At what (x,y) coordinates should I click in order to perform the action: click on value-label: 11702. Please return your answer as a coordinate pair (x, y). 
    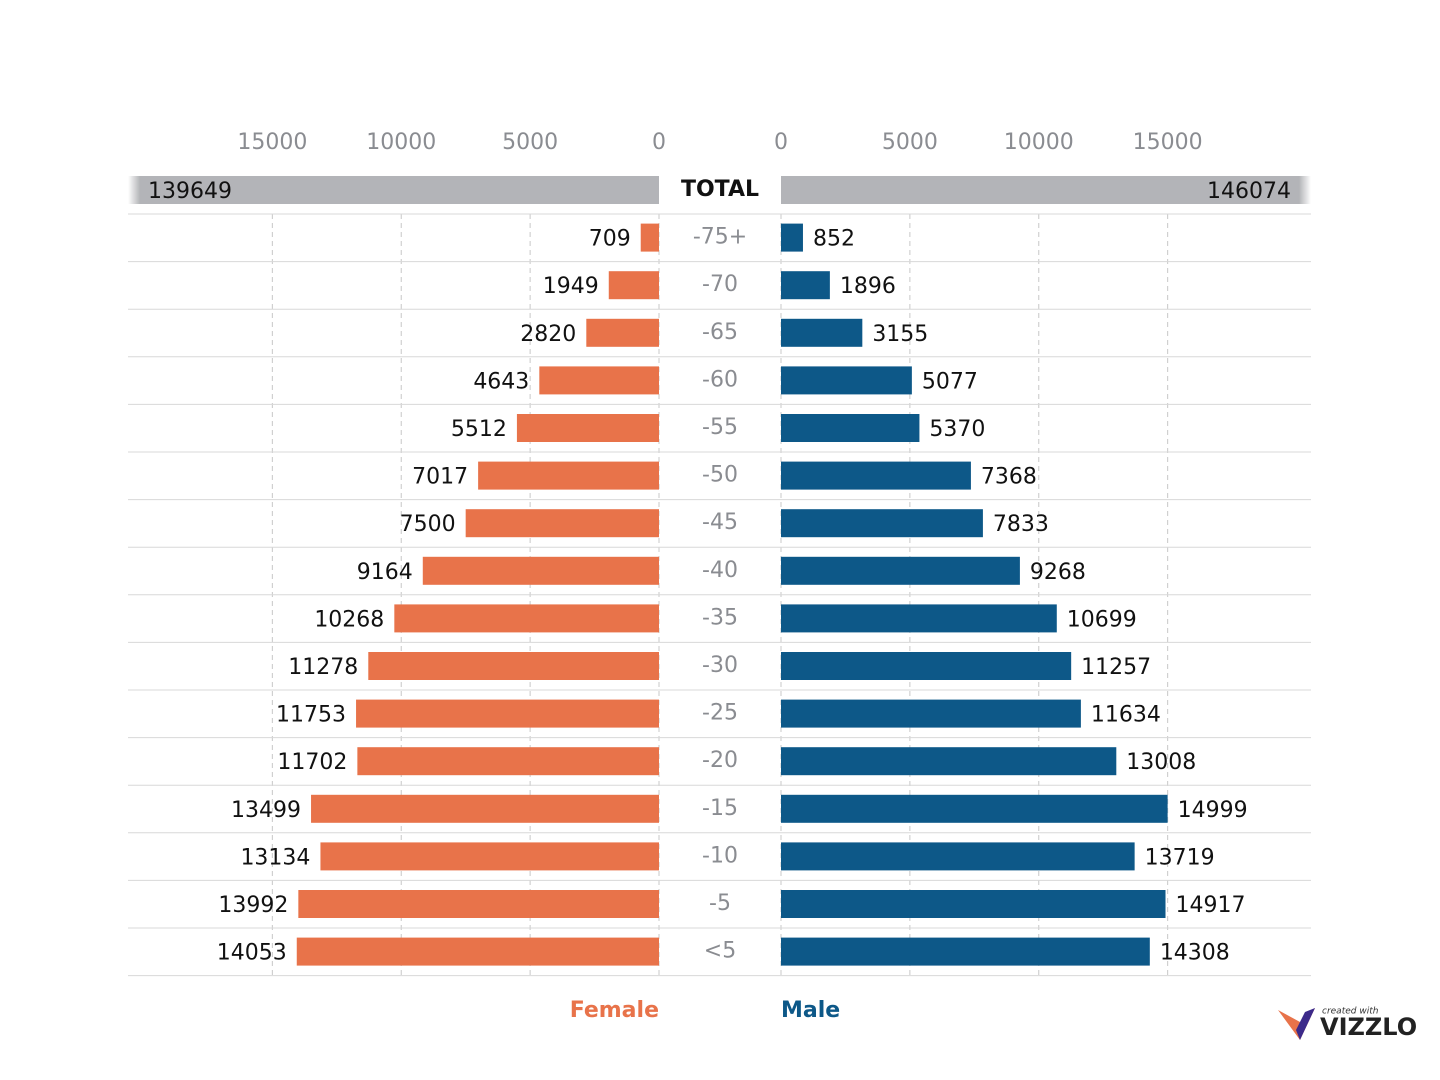
    Looking at the image, I should click on (312, 762).